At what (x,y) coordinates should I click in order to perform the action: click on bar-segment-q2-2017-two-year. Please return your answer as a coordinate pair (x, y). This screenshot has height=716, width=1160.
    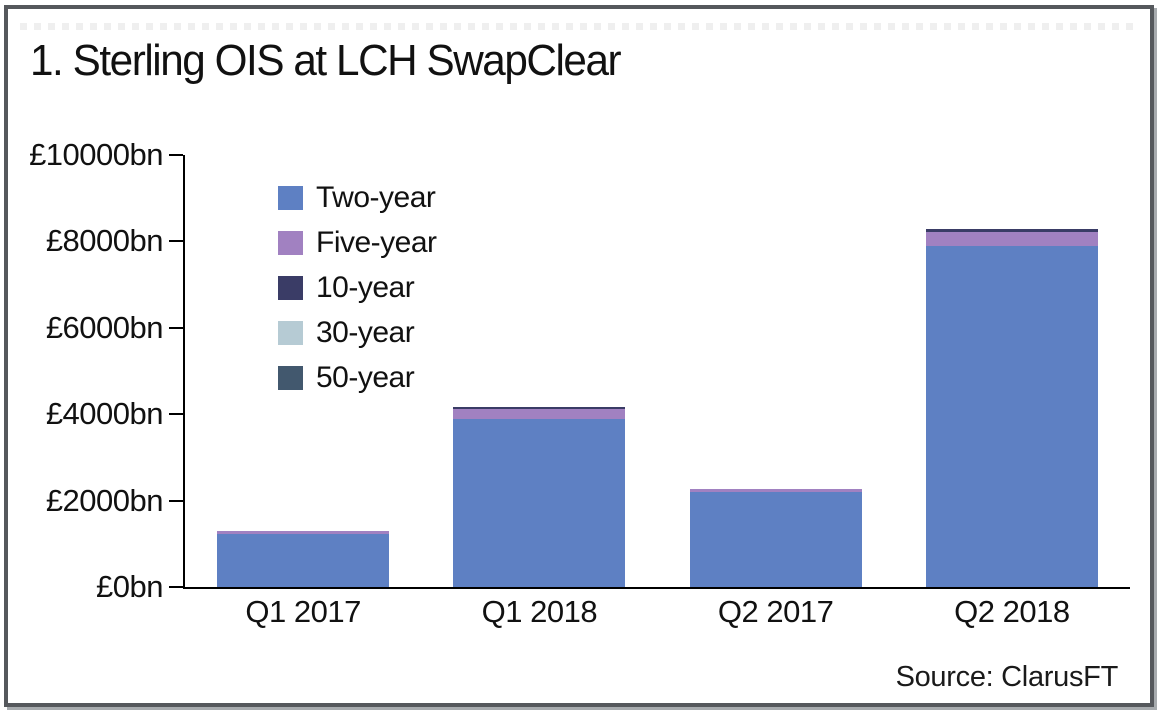
    Looking at the image, I should click on (775, 539).